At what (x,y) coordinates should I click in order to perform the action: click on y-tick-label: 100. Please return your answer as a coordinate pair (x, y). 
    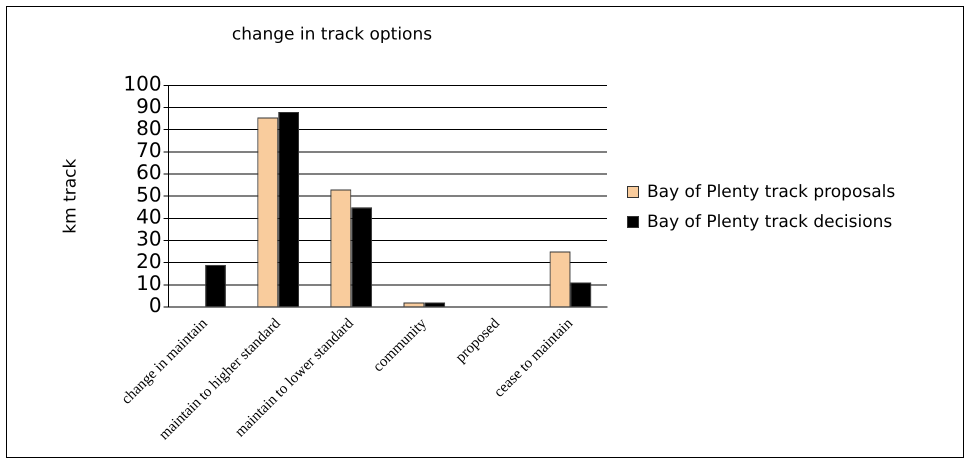
    Looking at the image, I should click on (142, 84).